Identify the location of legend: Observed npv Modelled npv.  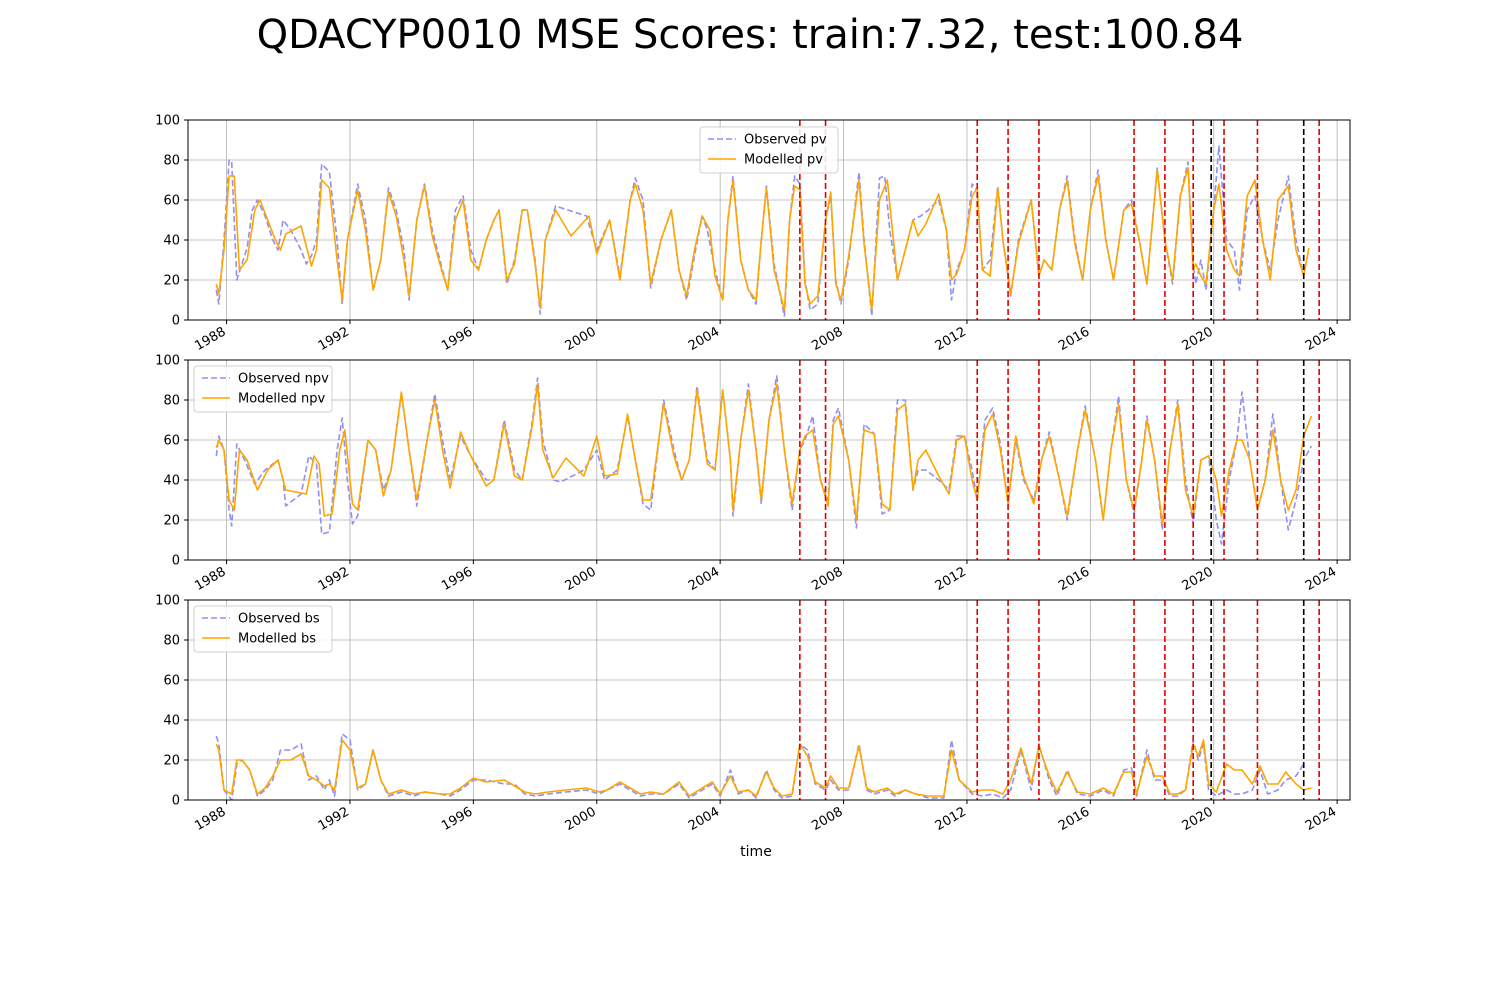
(263, 389).